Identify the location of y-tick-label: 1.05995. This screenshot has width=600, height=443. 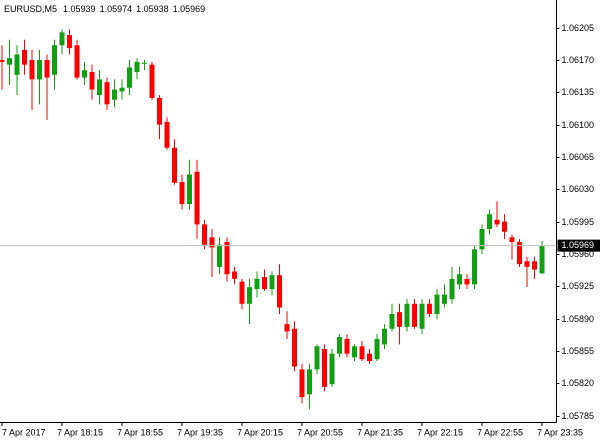
(578, 222).